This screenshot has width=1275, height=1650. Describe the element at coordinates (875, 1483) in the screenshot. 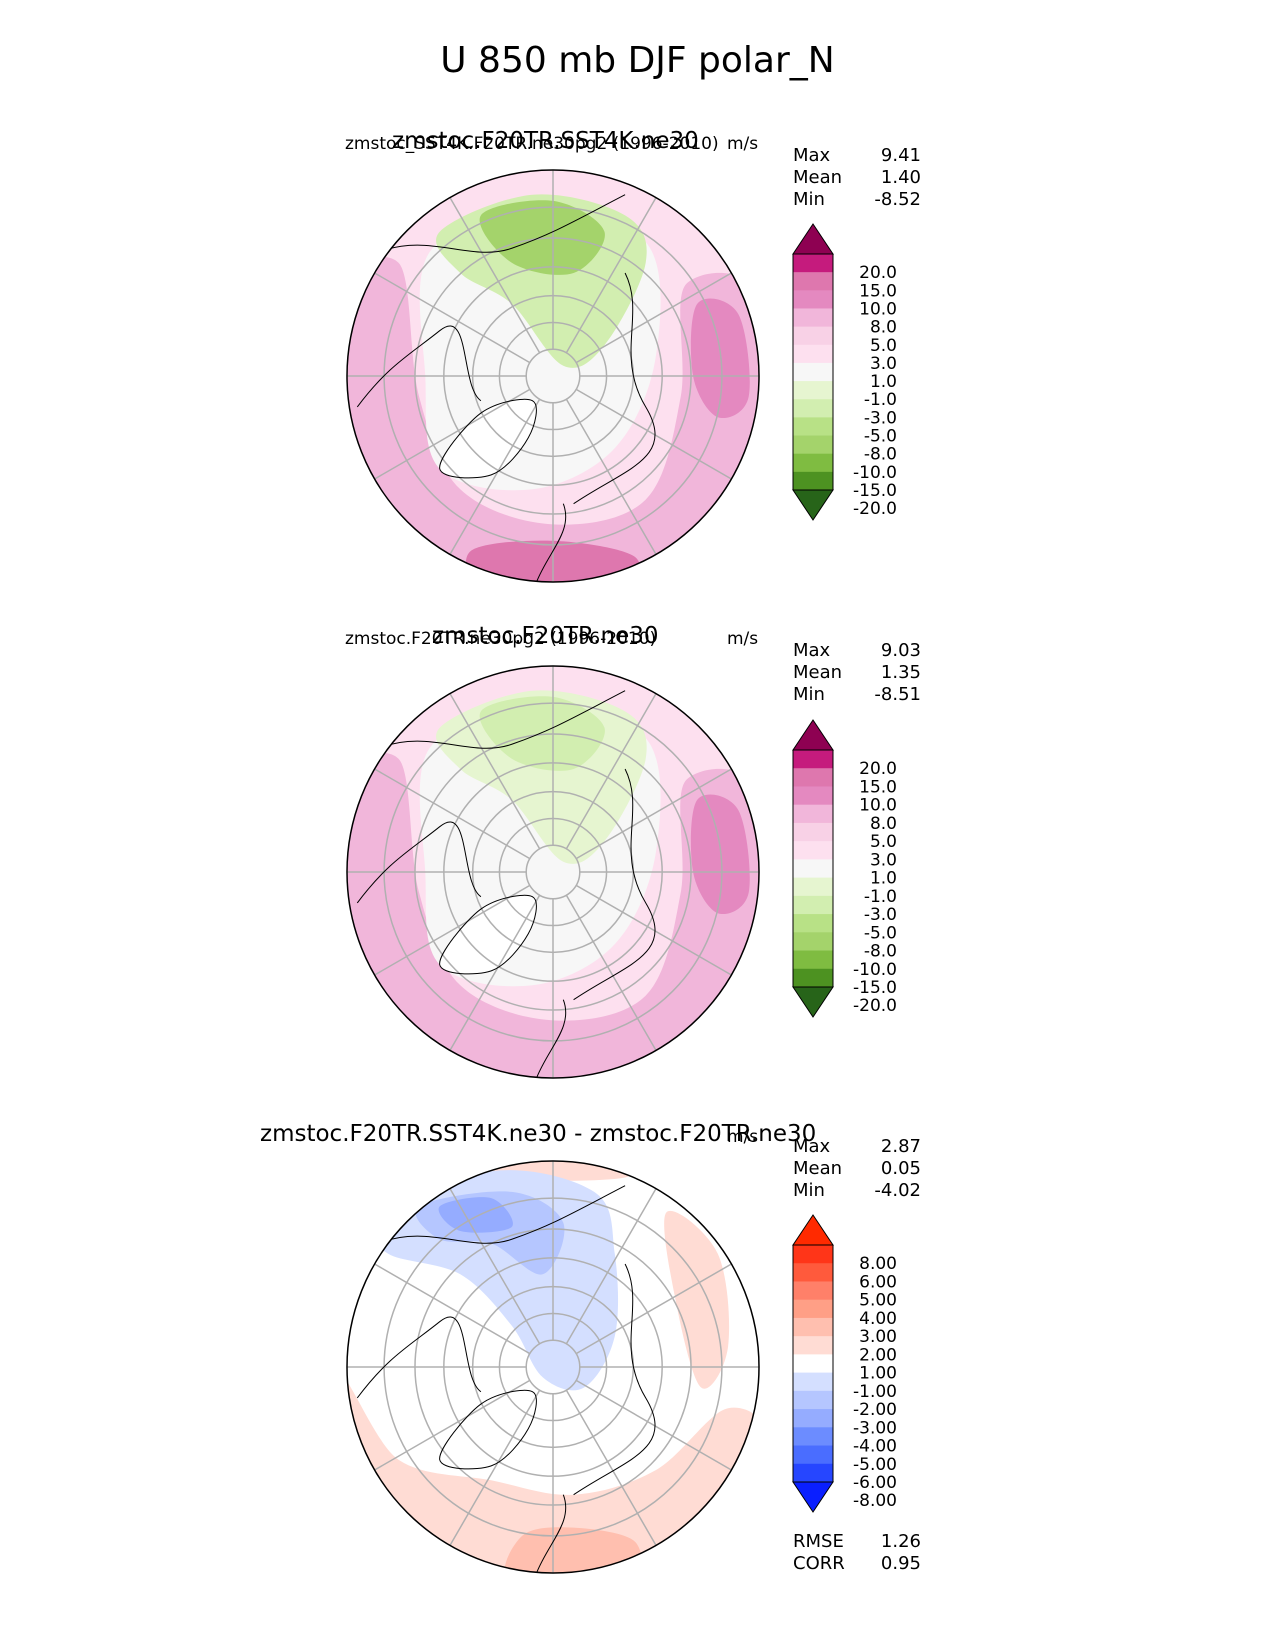

I see `colorbar-tick-label: -6.00` at that location.